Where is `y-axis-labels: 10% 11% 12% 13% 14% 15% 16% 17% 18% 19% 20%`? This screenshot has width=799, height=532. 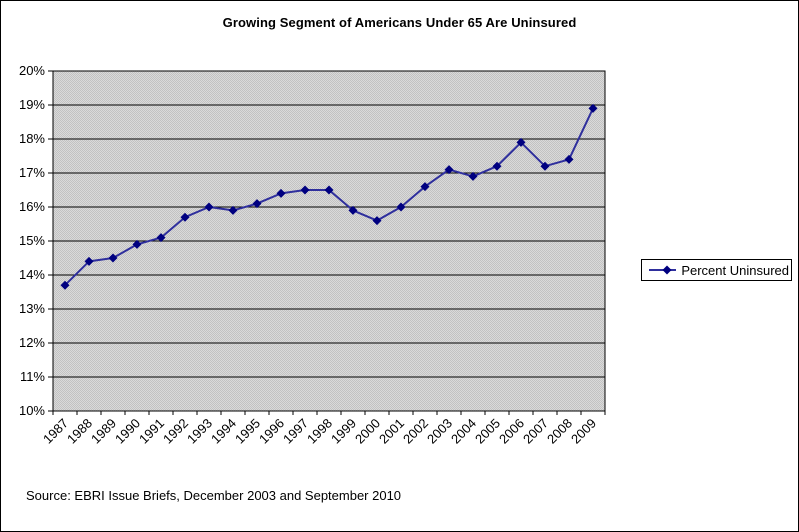
y-axis-labels: 10% 11% 12% 13% 14% 15% 16% 17% 18% 19% 20% is located at coordinates (32, 240).